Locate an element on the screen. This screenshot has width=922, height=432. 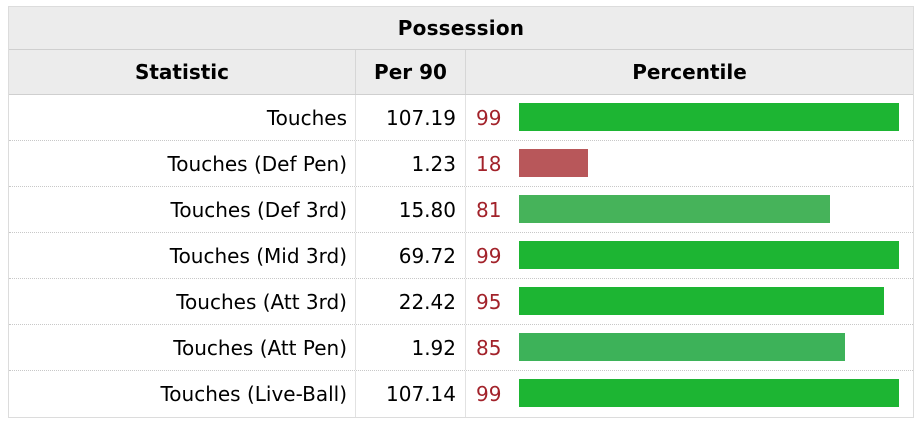
table-row: Touches (Def Pen) 1.23 18 is located at coordinates (461, 164).